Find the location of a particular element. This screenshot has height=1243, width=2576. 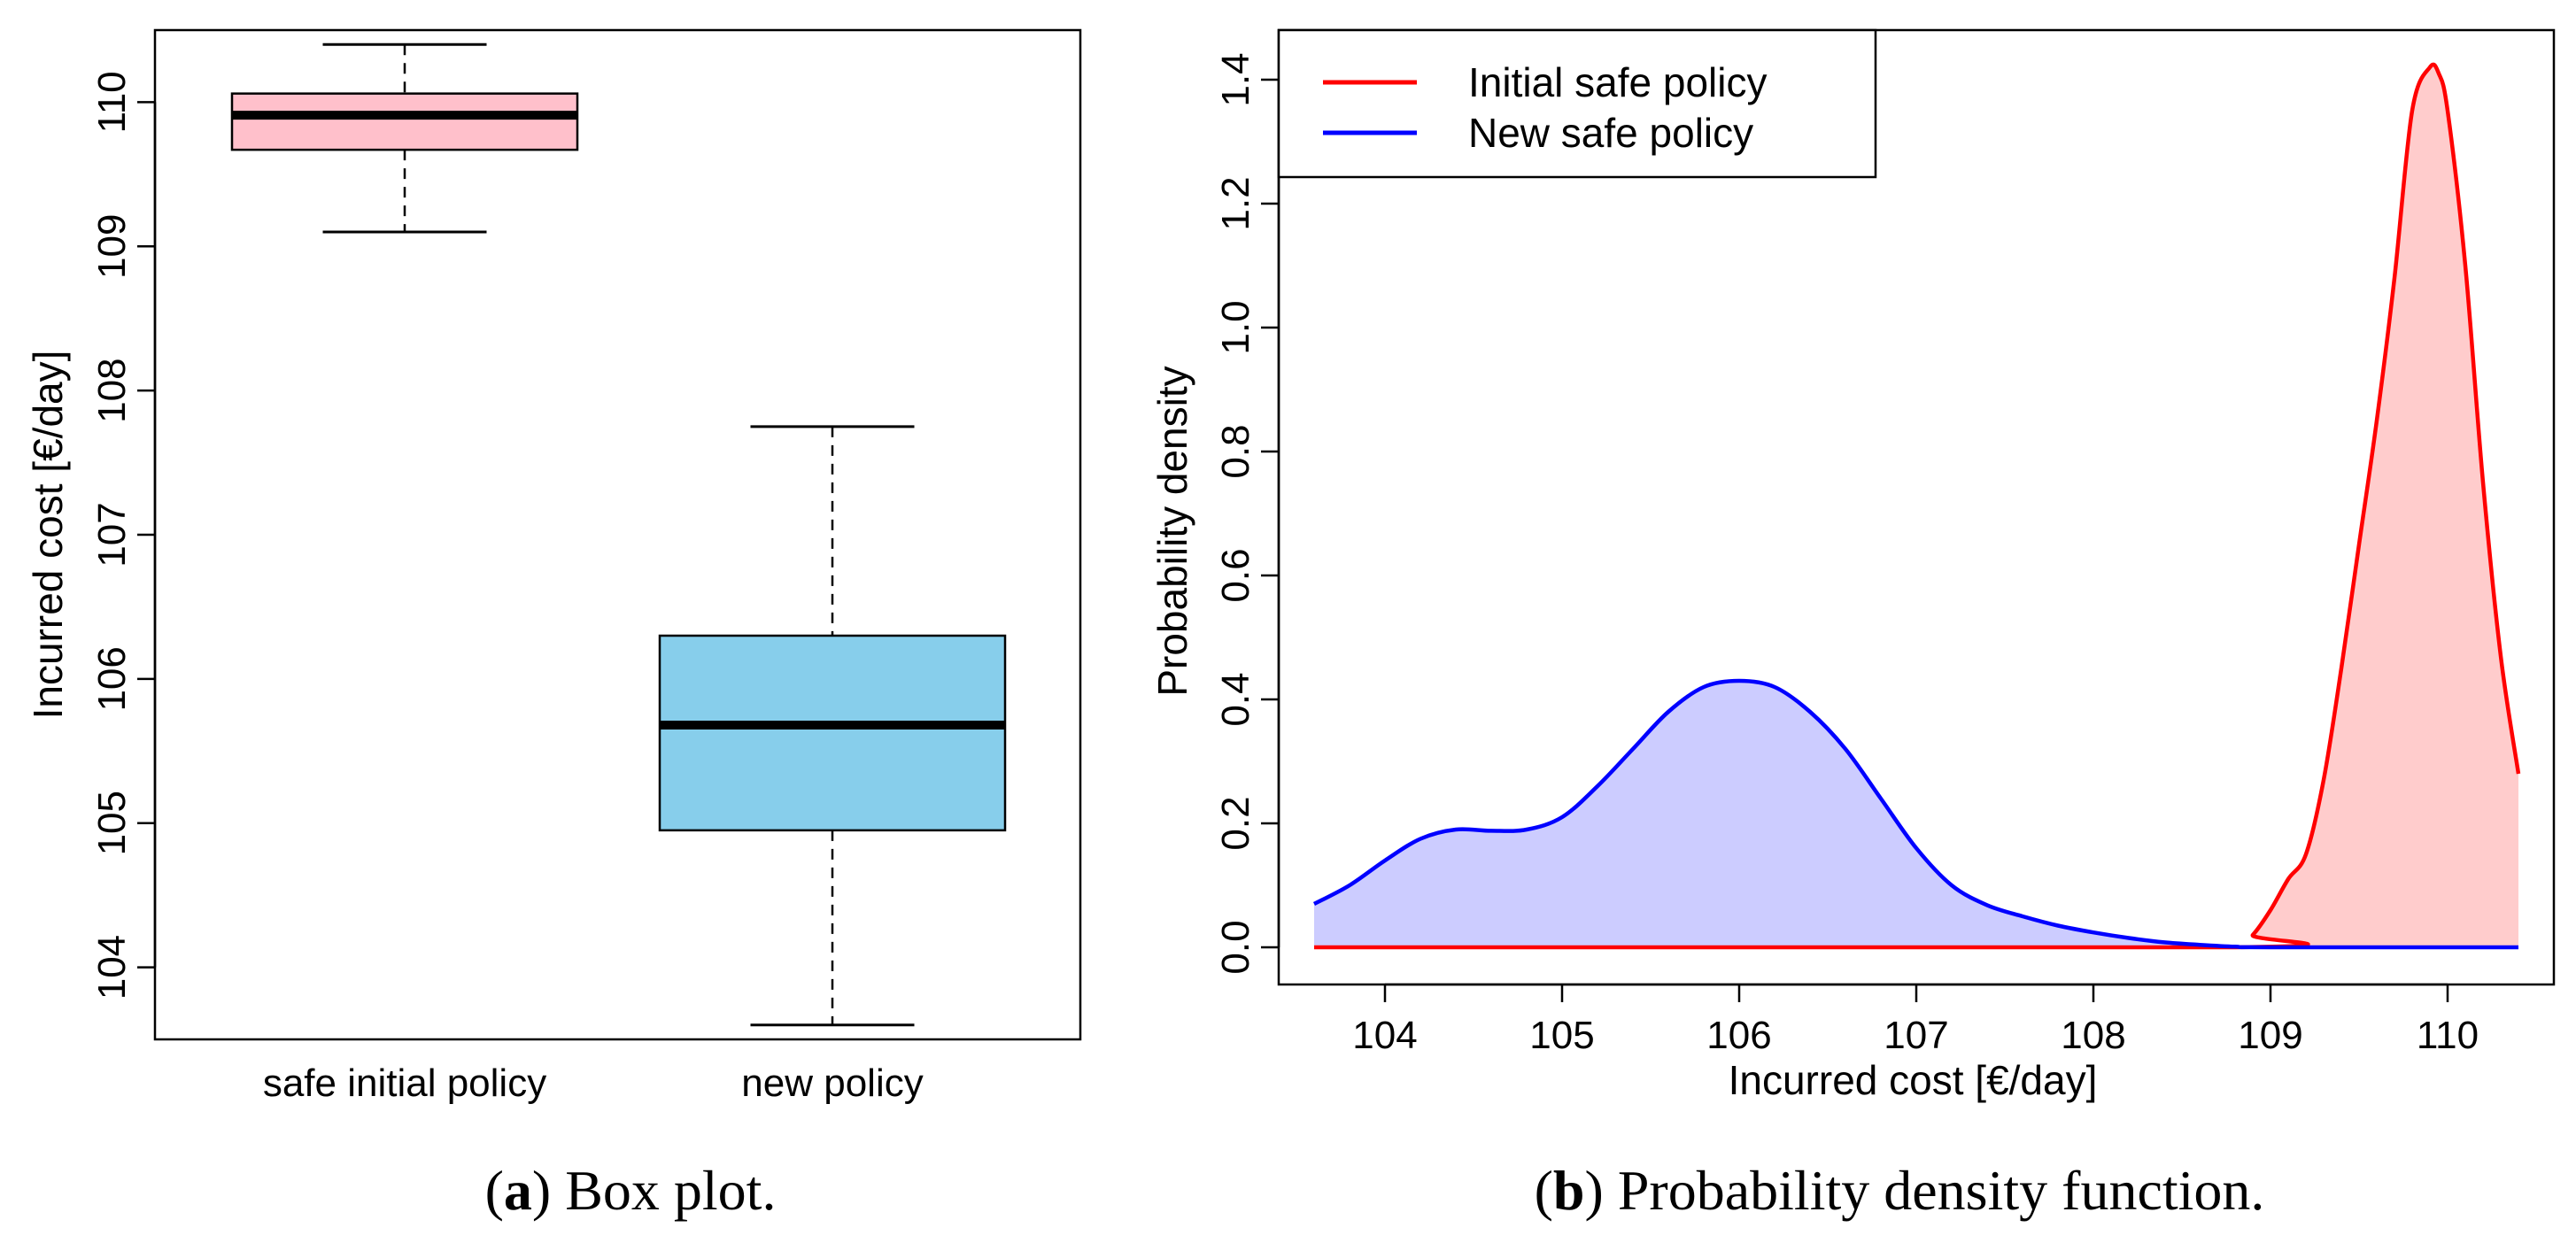

y-tick-label: 104 is located at coordinates (112, 968).